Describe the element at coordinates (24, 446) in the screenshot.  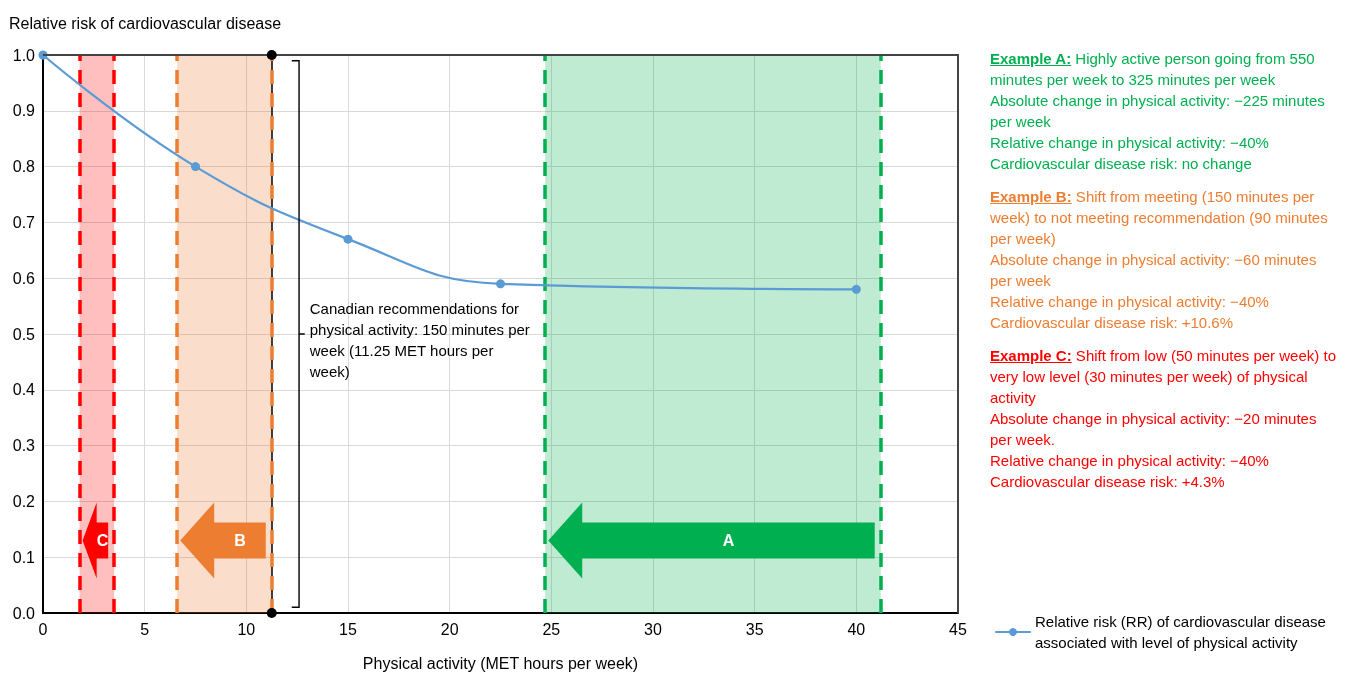
I see `y-tick-label: 0.3` at that location.